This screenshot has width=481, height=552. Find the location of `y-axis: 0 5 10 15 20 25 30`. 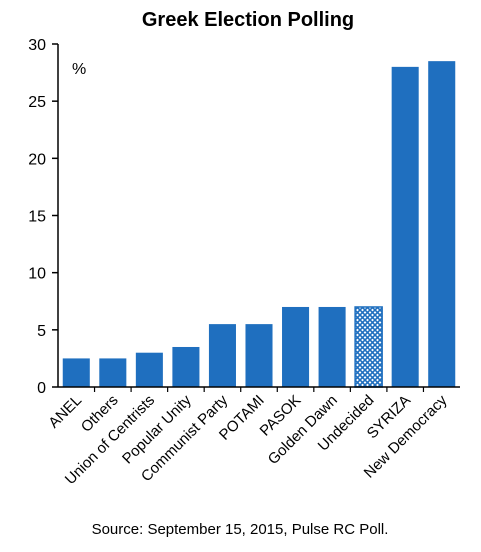

y-axis: 0 5 10 15 20 25 30 is located at coordinates (43, 217).